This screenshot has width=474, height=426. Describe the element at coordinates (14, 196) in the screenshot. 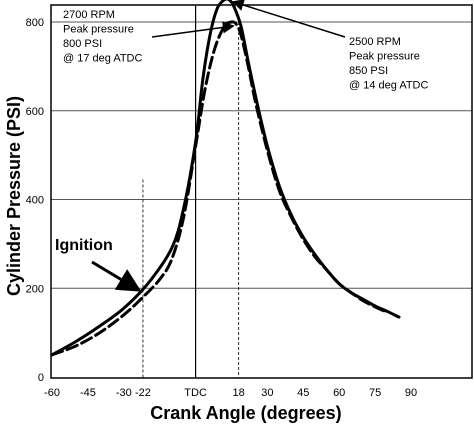

I see `y-axis-label: Cylinder Pressure (PSI)` at that location.